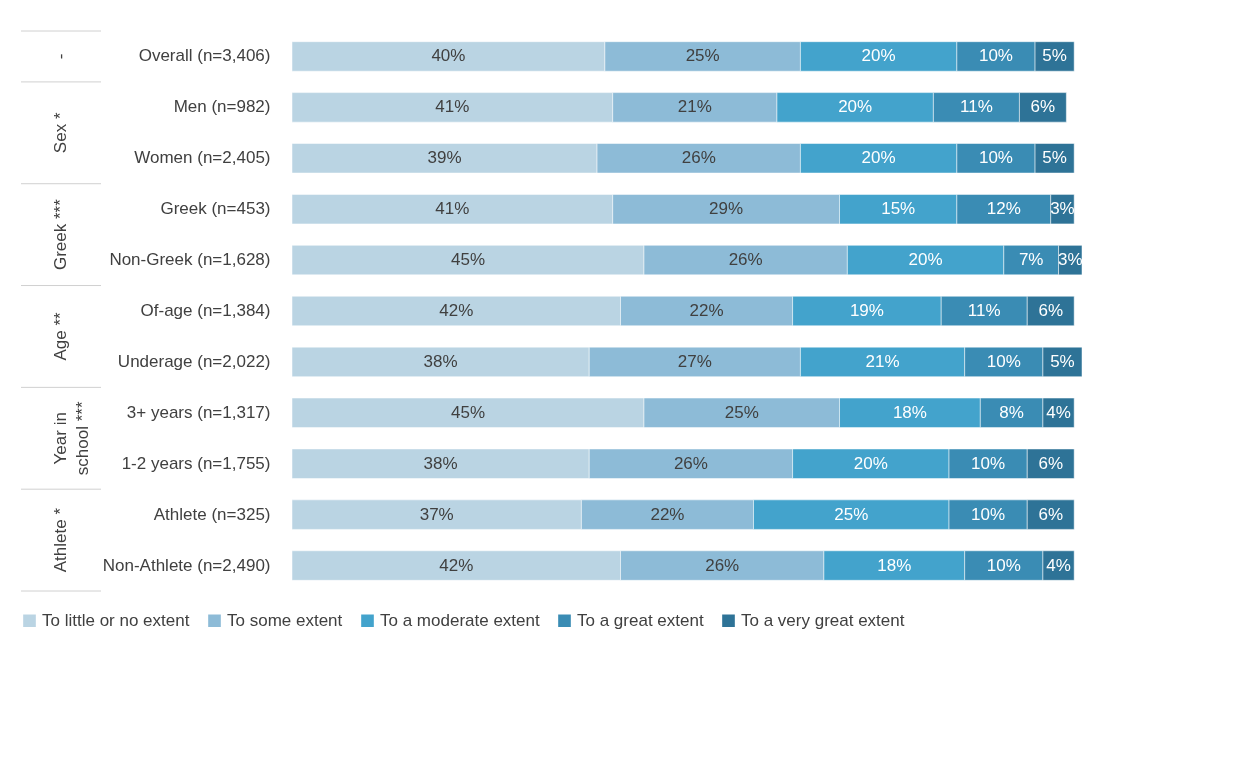  Describe the element at coordinates (202, 158) in the screenshot. I see `y-tick-label: Women (n=2,405)` at that location.